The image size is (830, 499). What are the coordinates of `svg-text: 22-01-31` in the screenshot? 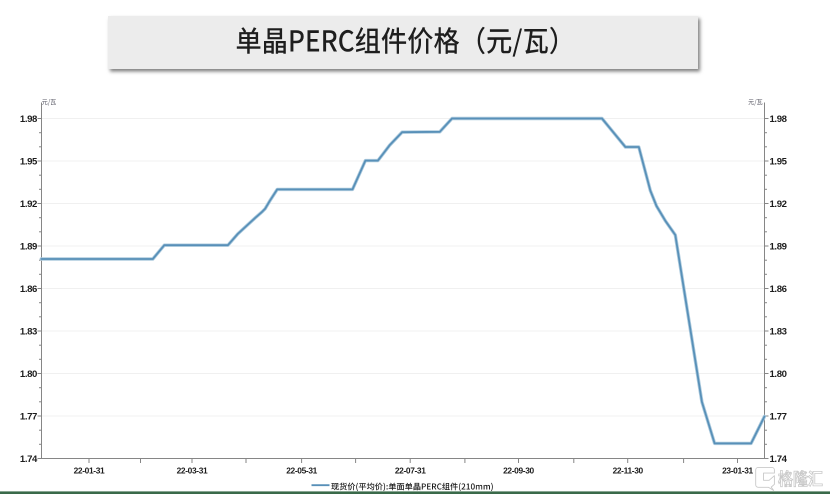 It's located at (89, 471).